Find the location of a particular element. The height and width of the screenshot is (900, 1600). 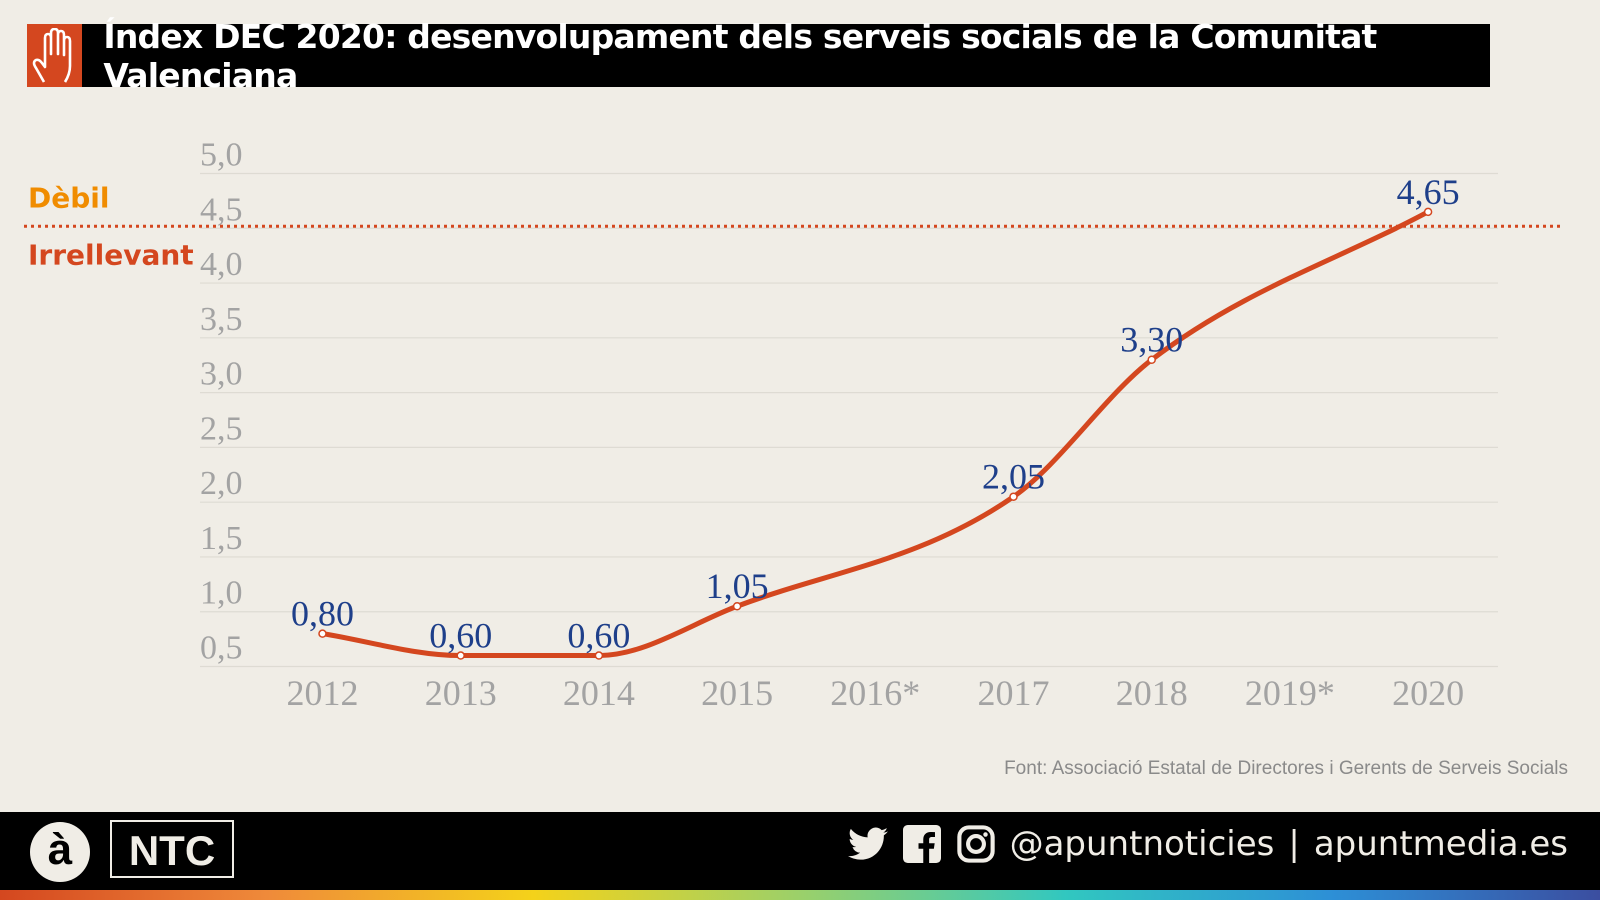

y-tick-label: 5,0 is located at coordinates (221, 155).